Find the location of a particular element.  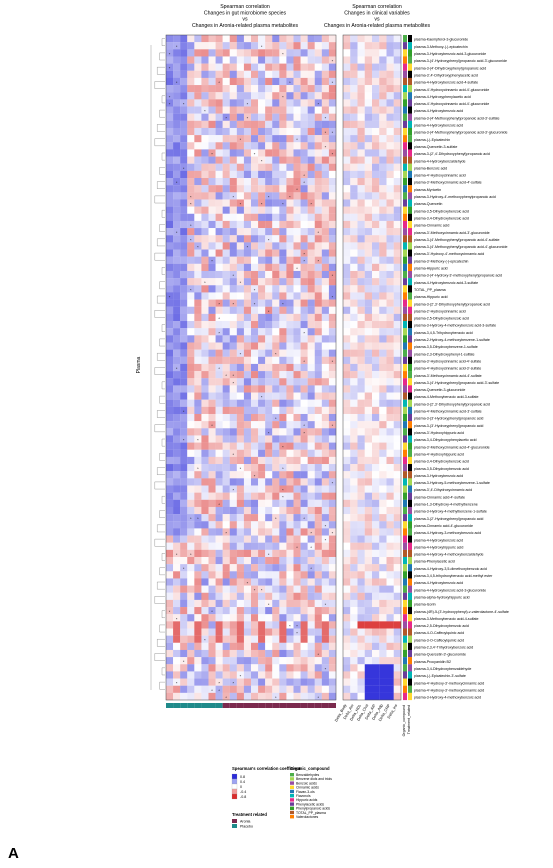

row-label: plasma-3'-Methoxy-(-)-epicatechin is located at coordinates (441, 261).